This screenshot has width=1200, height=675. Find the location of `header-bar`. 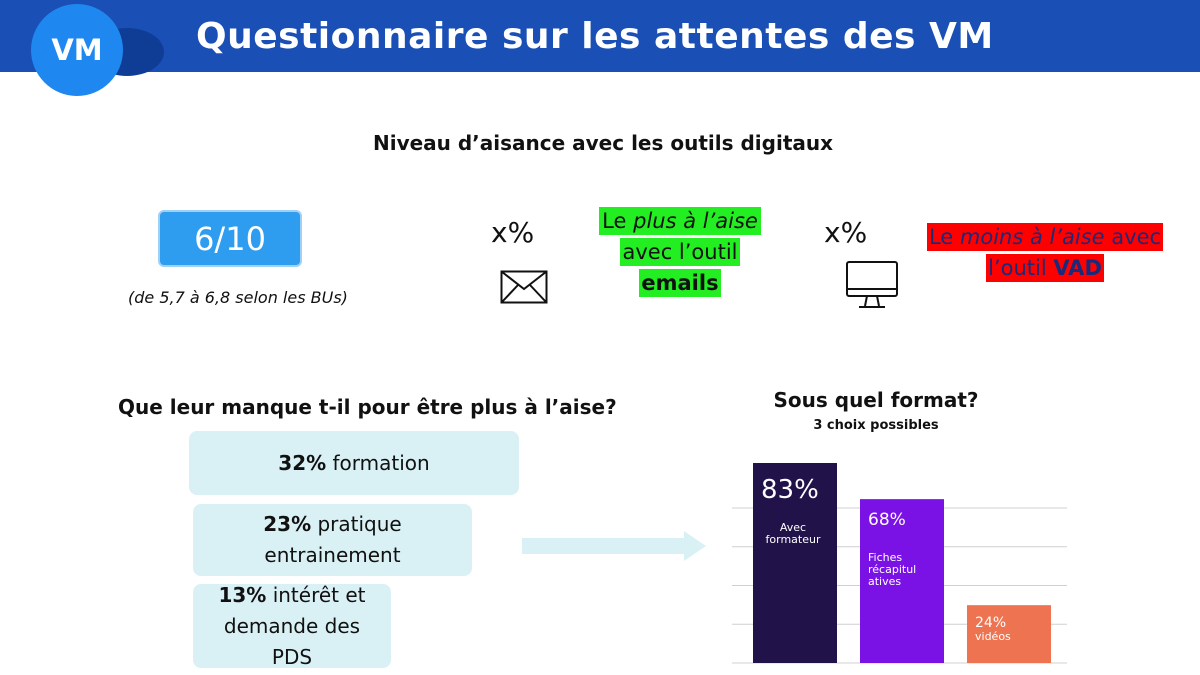

header-bar is located at coordinates (600, 36).